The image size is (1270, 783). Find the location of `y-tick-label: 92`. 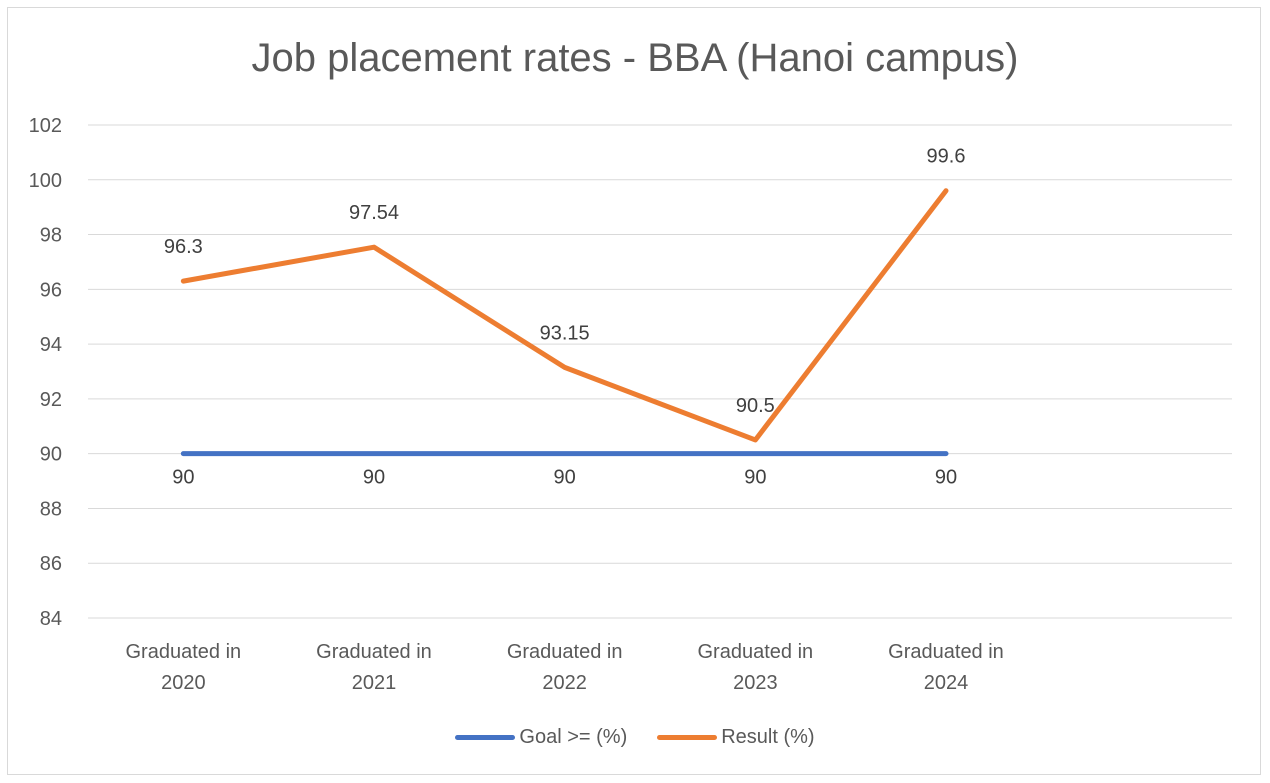

y-tick-label: 92 is located at coordinates (51, 400).